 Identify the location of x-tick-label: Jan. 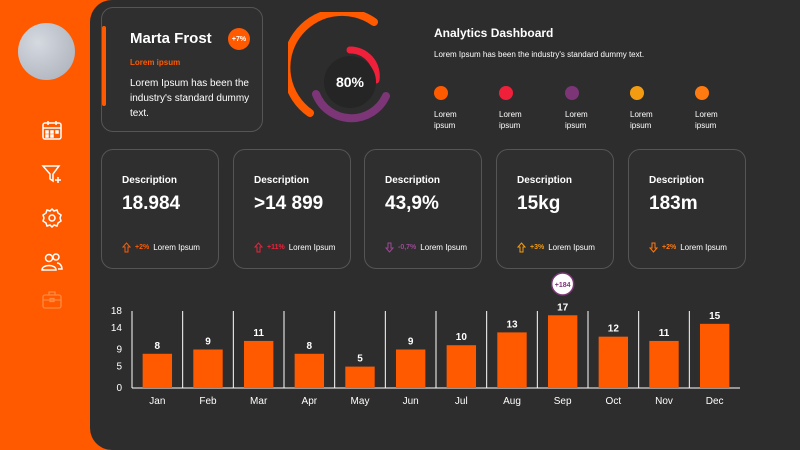
(157, 401).